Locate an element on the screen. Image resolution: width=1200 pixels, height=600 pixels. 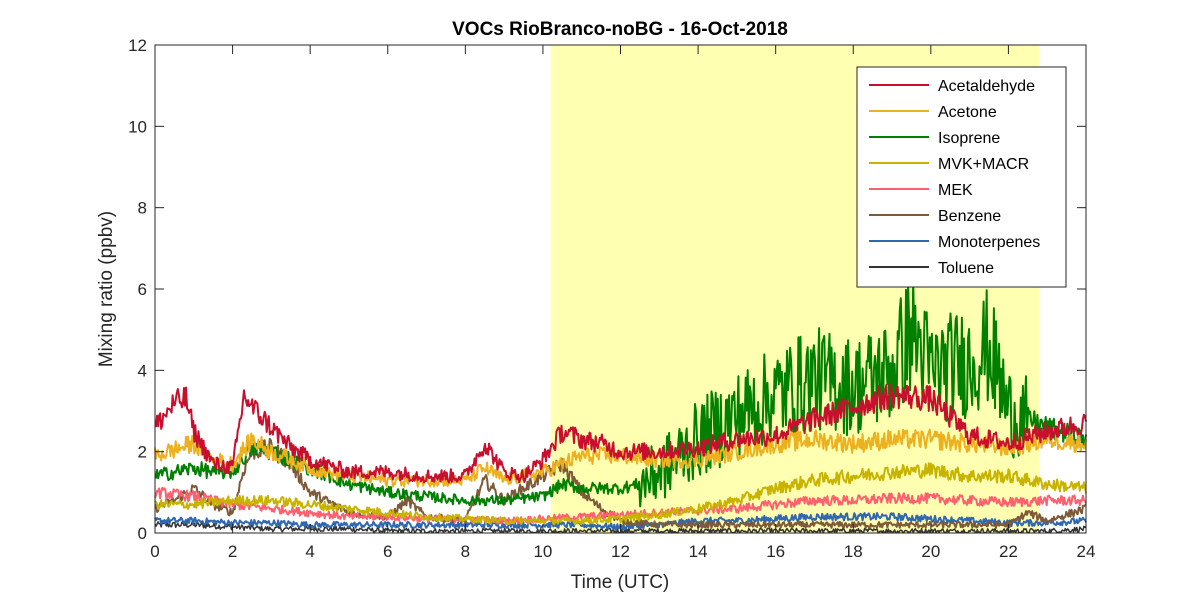
x-tick-label: 14 is located at coordinates (698, 551).